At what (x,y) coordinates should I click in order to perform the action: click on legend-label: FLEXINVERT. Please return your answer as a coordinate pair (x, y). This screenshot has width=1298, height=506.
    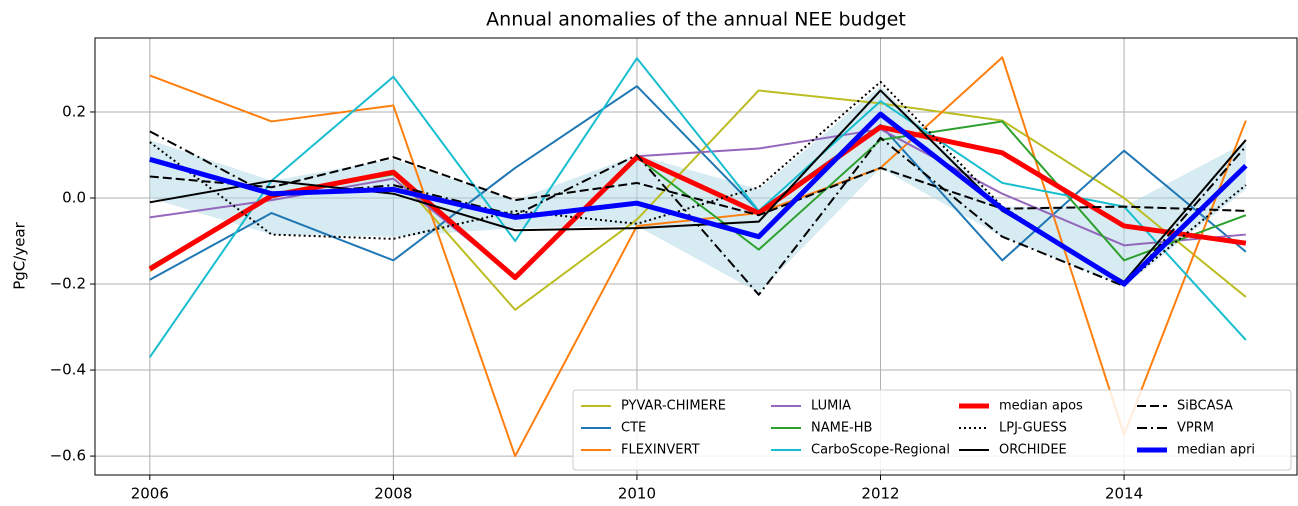
    Looking at the image, I should click on (660, 450).